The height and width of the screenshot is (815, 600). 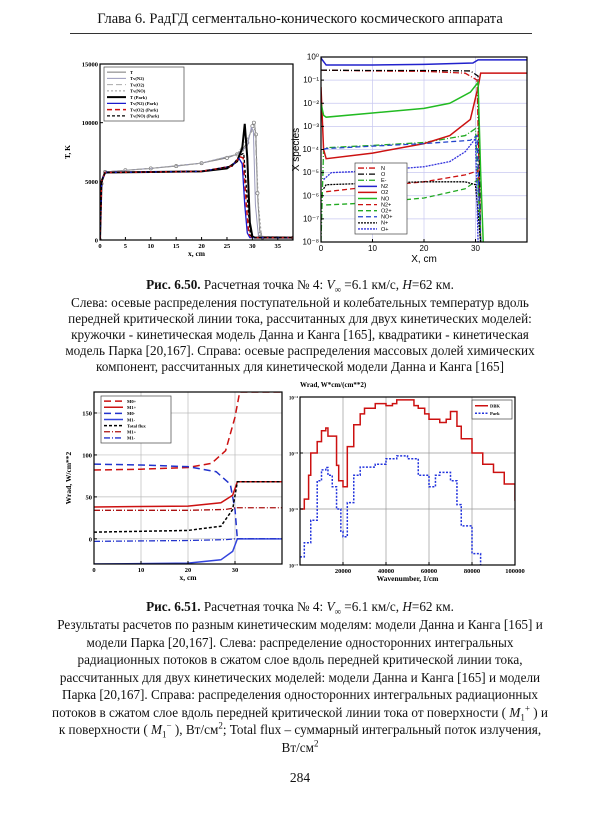 What do you see at coordinates (383, 175) in the screenshot?
I see `legend-label: O` at bounding box center [383, 175].